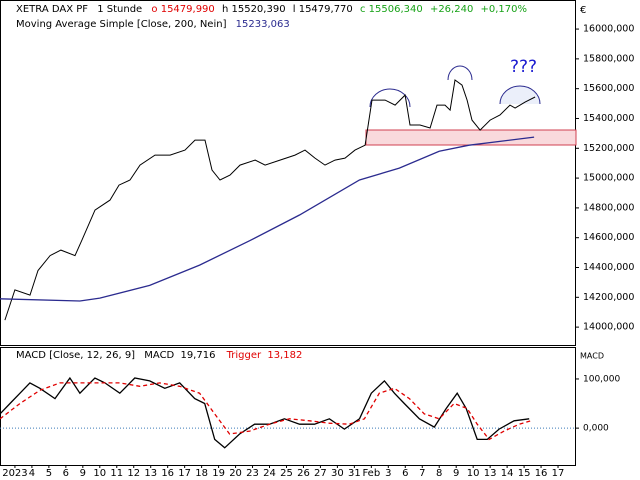 Image resolution: width=640 pixels, height=480 pixels. Describe the element at coordinates (608, 327) in the screenshot. I see `y-tick-label: 14000,000` at that location.